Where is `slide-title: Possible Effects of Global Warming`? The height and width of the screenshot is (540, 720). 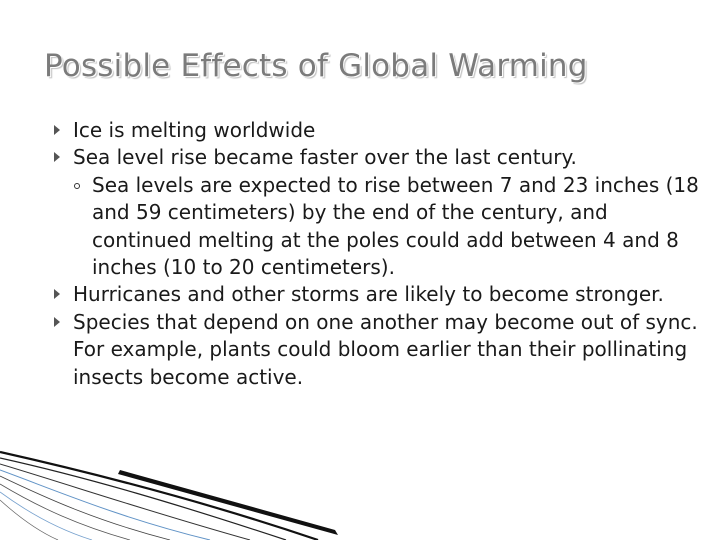
slide-title: Possible Effects of Global Warming is located at coordinates (316, 66).